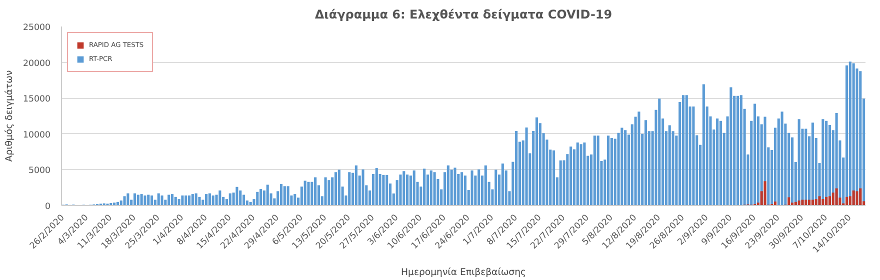  I want to click on y-tick-label: 5000, so click(39, 171).